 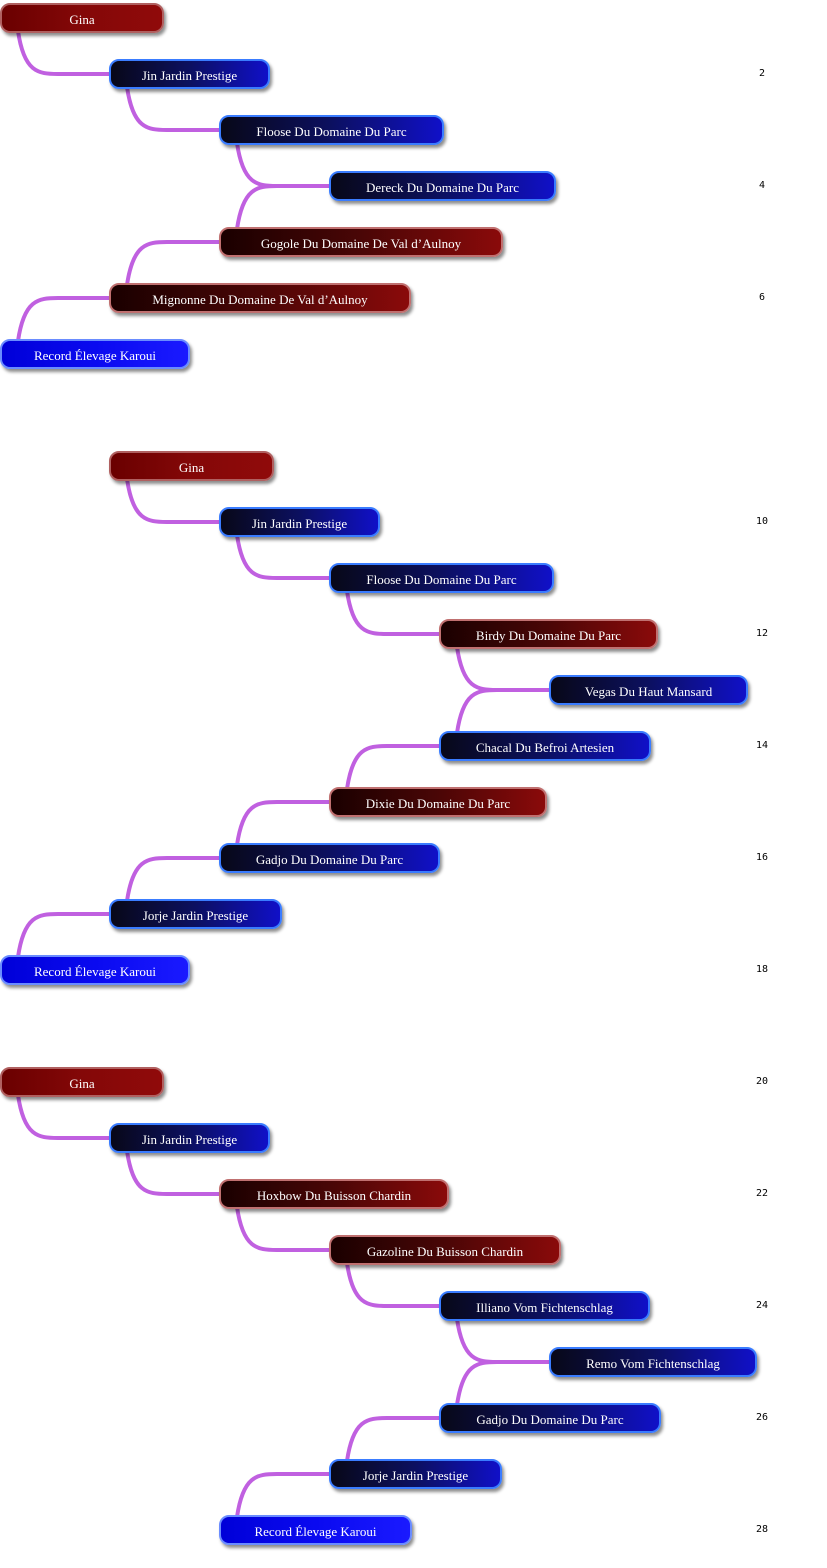 What do you see at coordinates (653, 1362) in the screenshot?
I see `node-remo-vom-fichtenschlag: Remo Vom Fichtenschlag` at bounding box center [653, 1362].